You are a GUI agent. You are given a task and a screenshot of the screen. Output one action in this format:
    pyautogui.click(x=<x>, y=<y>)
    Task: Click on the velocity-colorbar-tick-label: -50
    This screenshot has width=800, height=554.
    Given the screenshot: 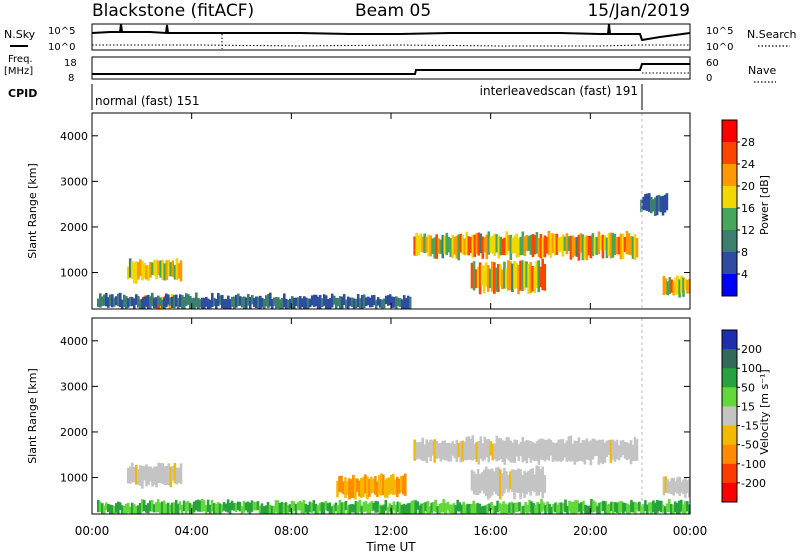 What is the action you would take?
    pyautogui.click(x=750, y=445)
    